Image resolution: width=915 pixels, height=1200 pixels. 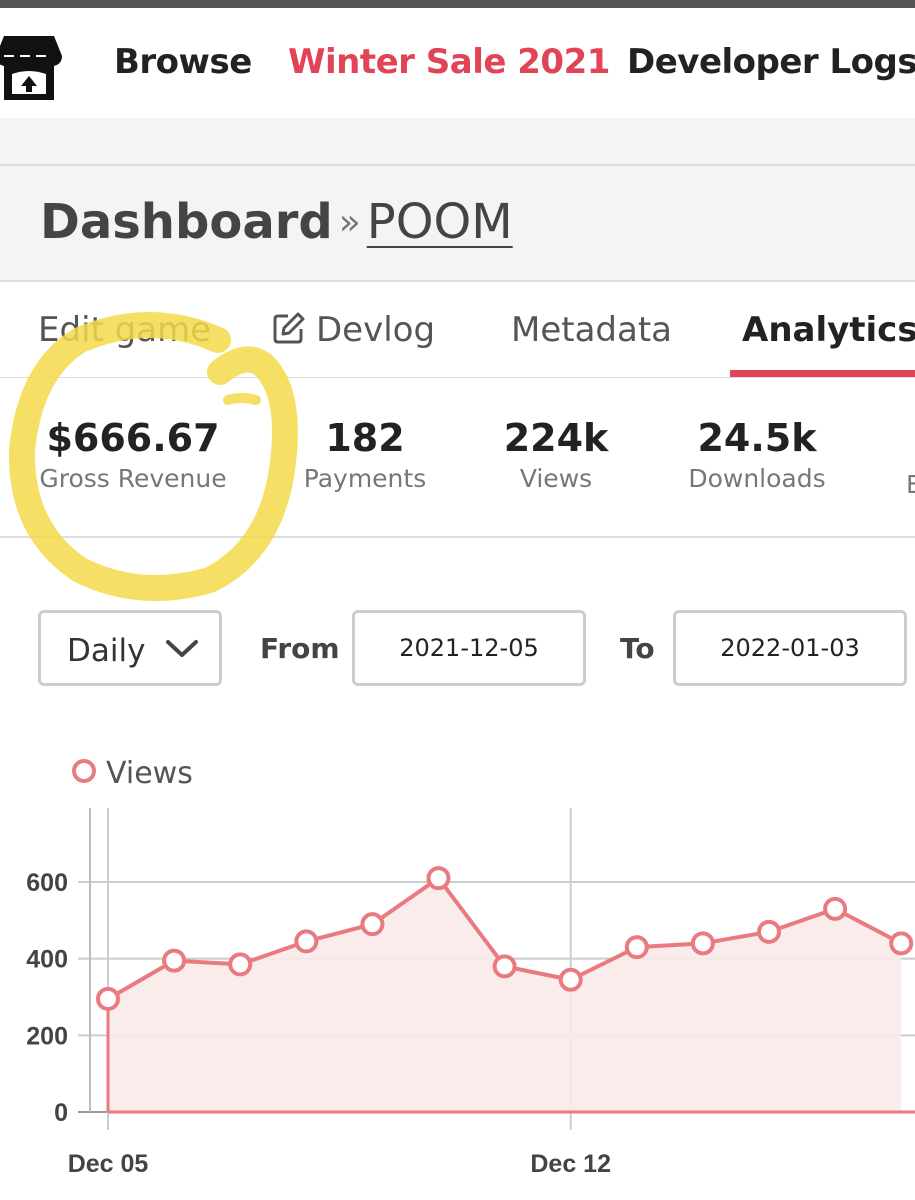 I want to click on stat-payments: 182 Payments, so click(x=365, y=454).